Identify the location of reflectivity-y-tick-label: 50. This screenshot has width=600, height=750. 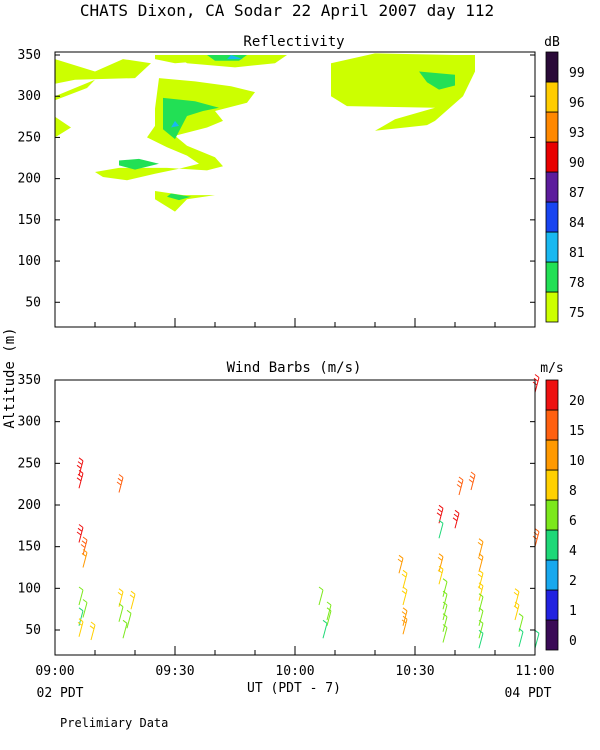
(33, 302).